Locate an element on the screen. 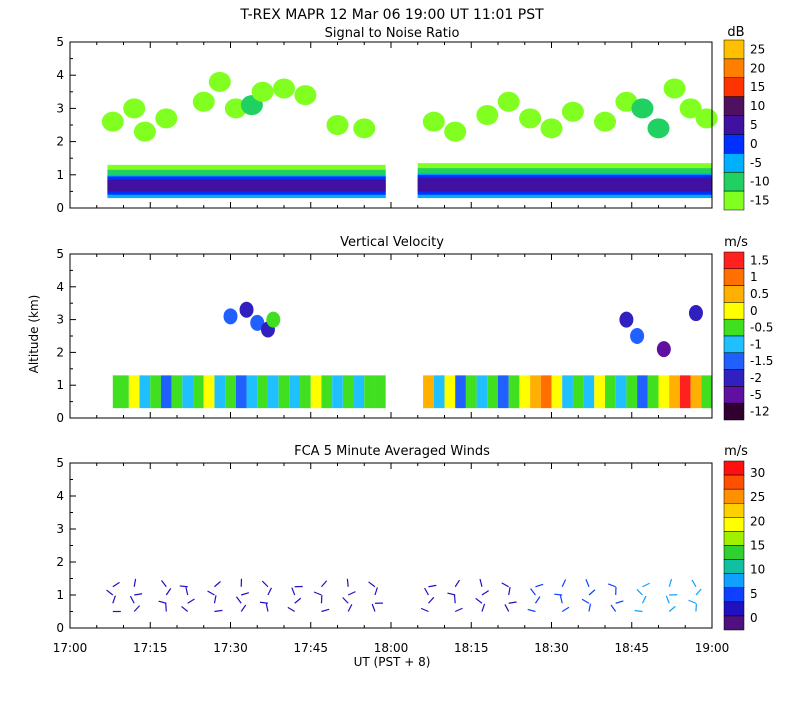 Image resolution: width=800 pixels, height=704 pixels. colorbar-label-0-8: -15 is located at coordinates (760, 201).